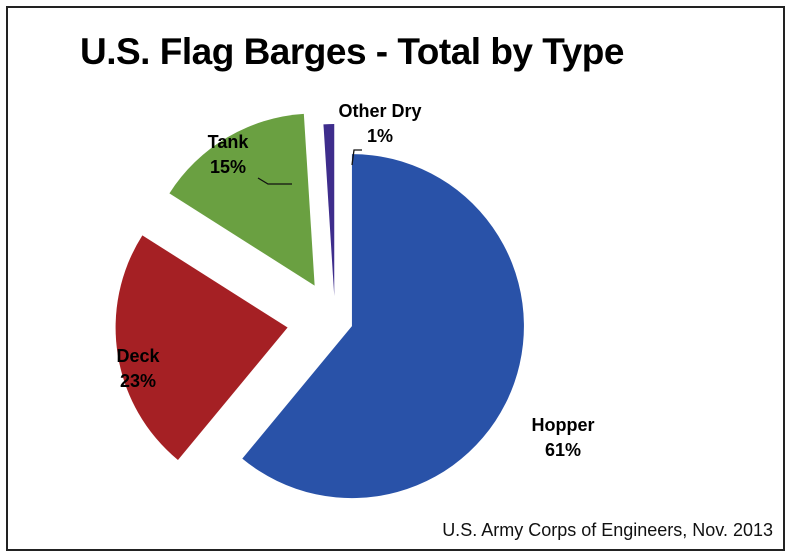 This screenshot has height=555, width=793. Describe the element at coordinates (138, 356) in the screenshot. I see `slice-label-deck: Deck` at that location.